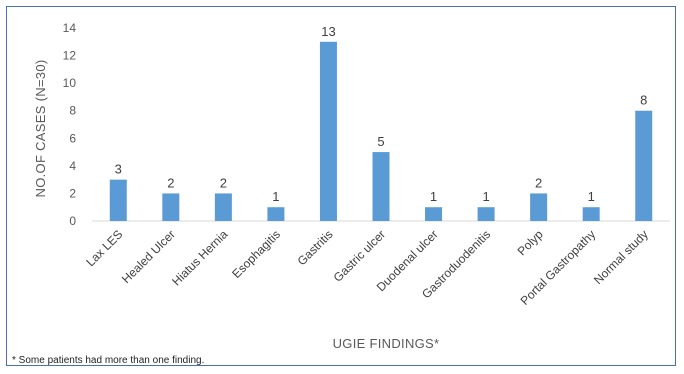  I want to click on x-category-label: Normal study, so click(621, 257).